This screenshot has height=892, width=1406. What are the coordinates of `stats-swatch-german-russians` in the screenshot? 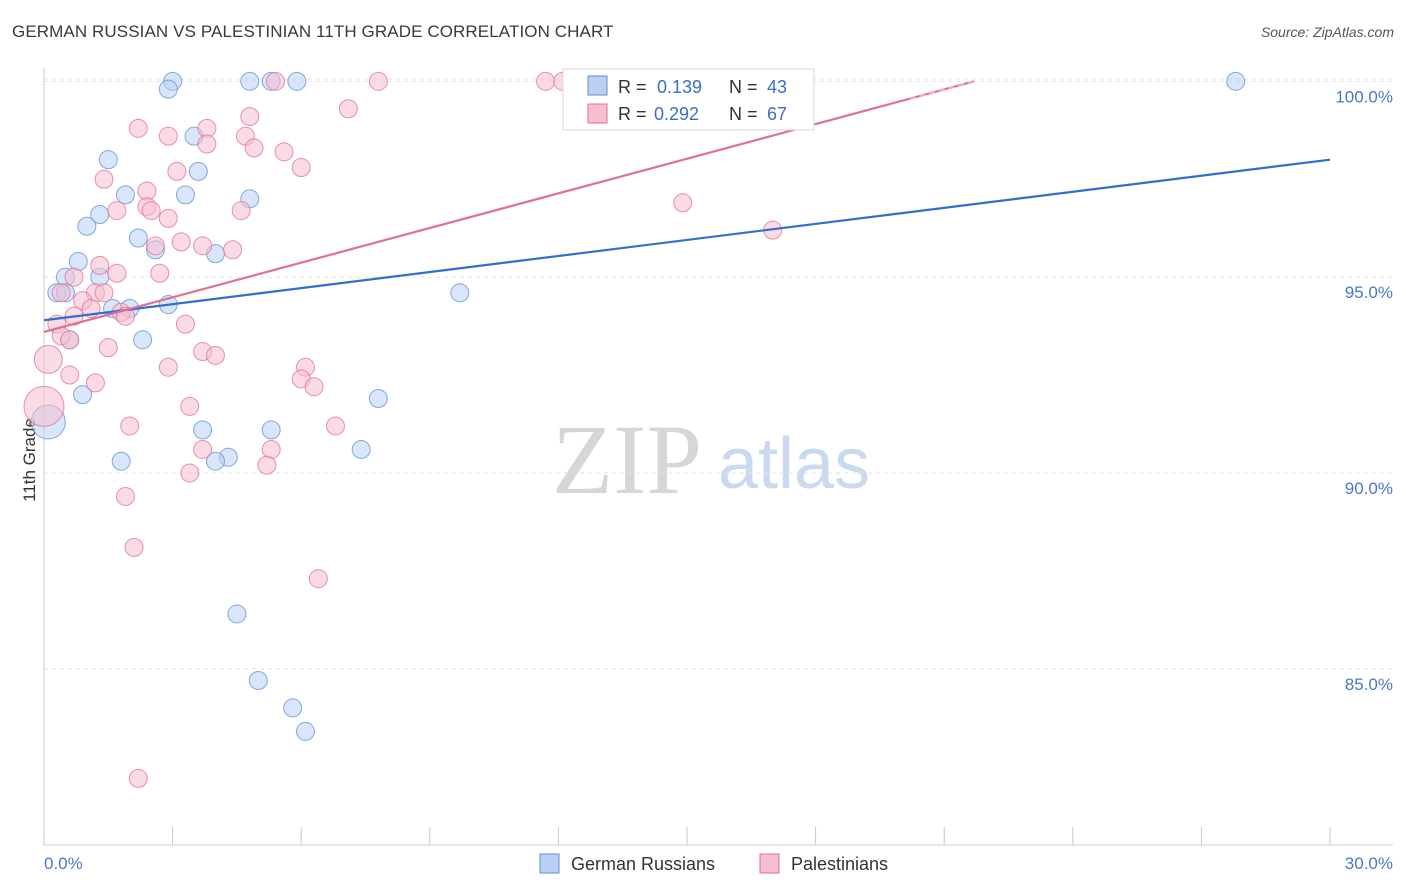 It's located at (597, 85).